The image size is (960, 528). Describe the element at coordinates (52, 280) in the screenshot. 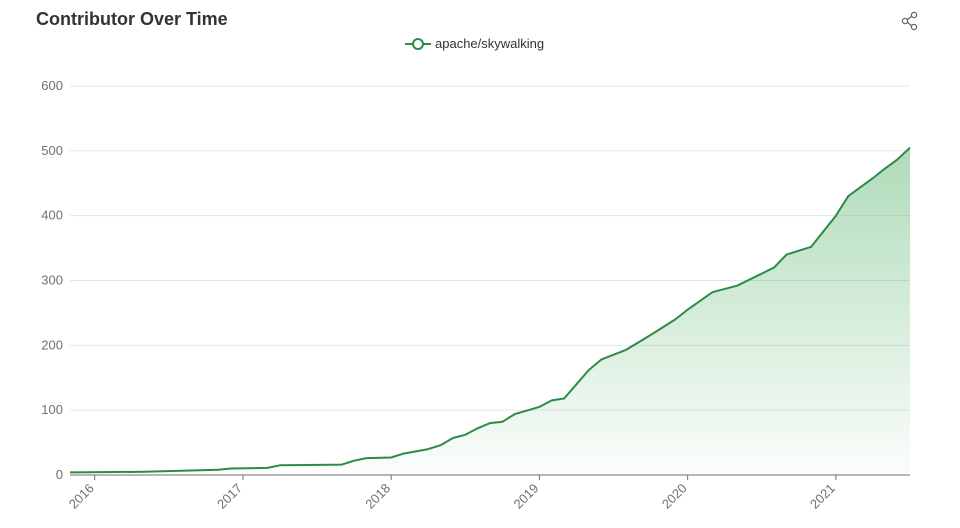

I see `y-tick-label: 300` at that location.